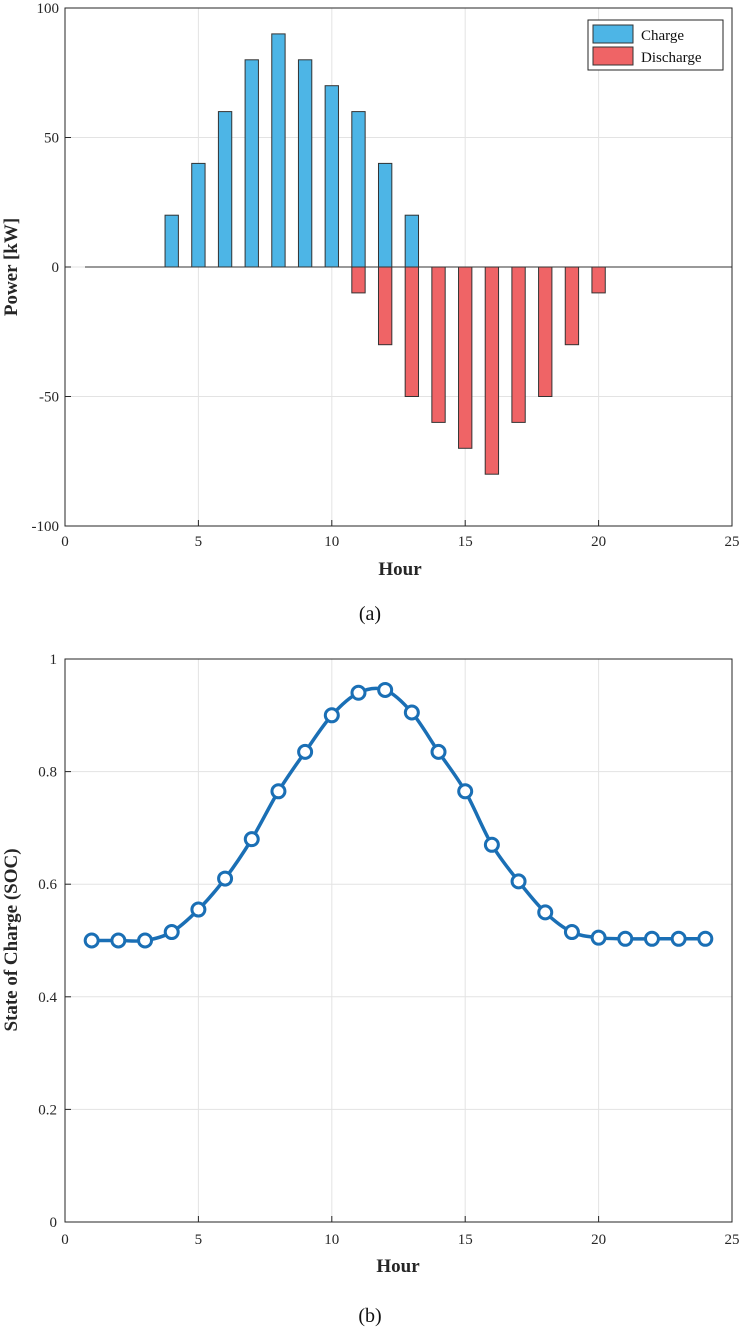 Image resolution: width=745 pixels, height=1335 pixels. I want to click on y-tick-label: -50, so click(49, 398).